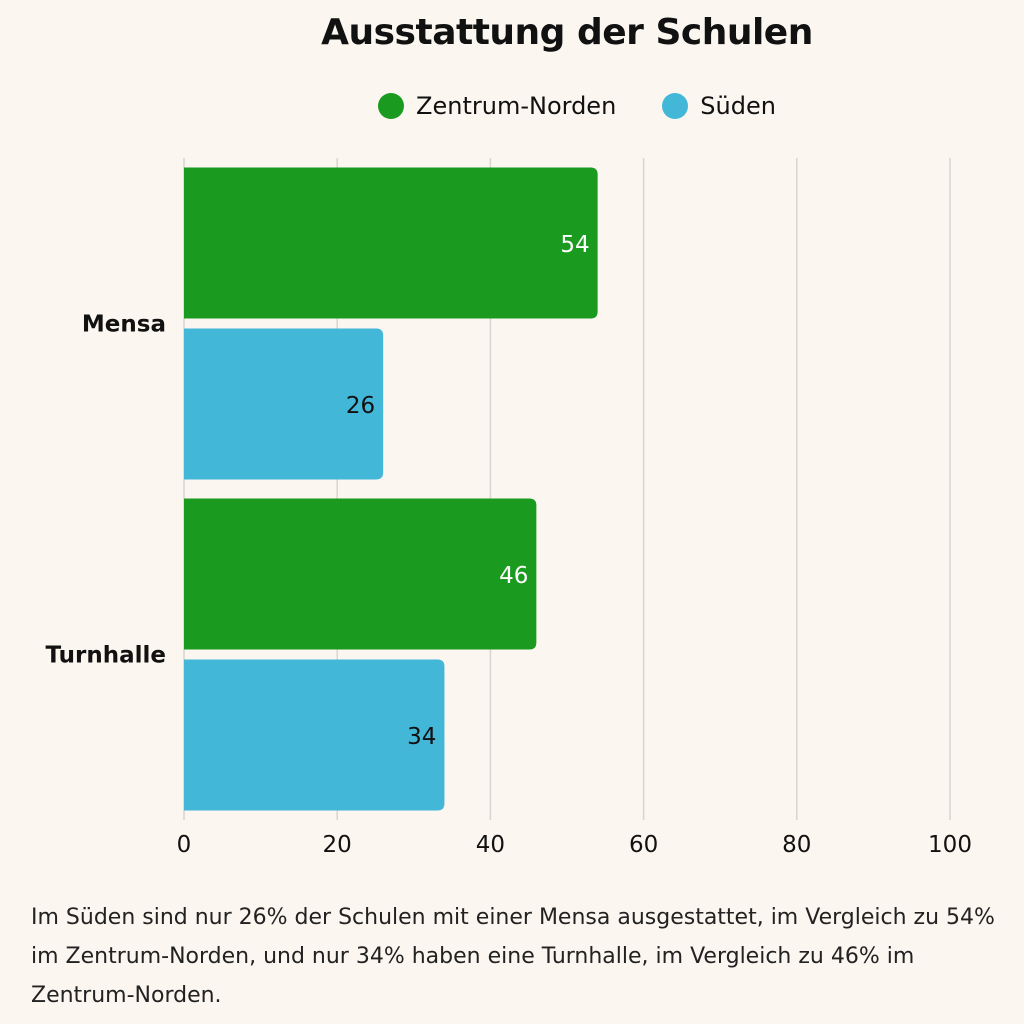  What do you see at coordinates (738, 106) in the screenshot?
I see `legend-label-sueden: Süden` at bounding box center [738, 106].